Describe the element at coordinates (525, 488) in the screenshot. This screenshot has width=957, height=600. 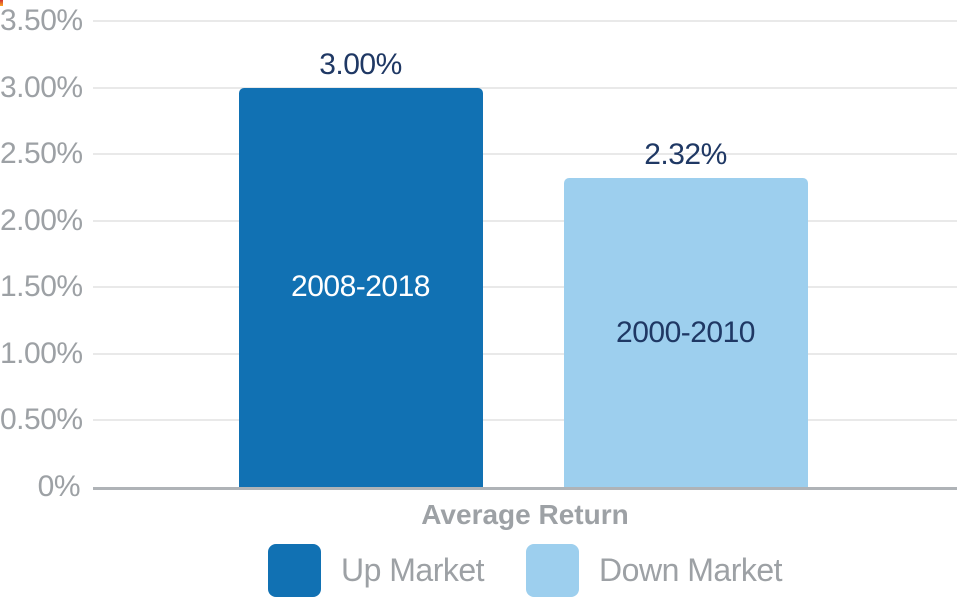
I see `x-axis-baseline` at that location.